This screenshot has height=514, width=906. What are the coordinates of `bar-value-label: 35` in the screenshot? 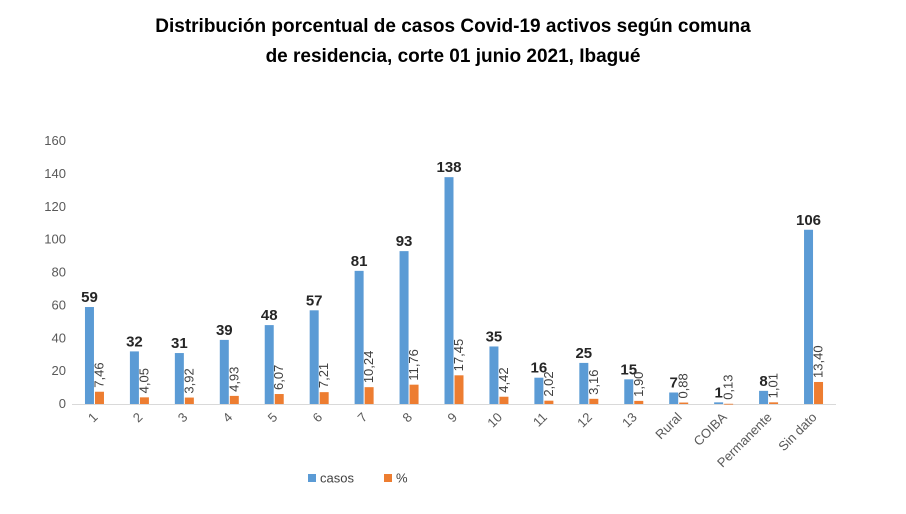 It's located at (494, 336).